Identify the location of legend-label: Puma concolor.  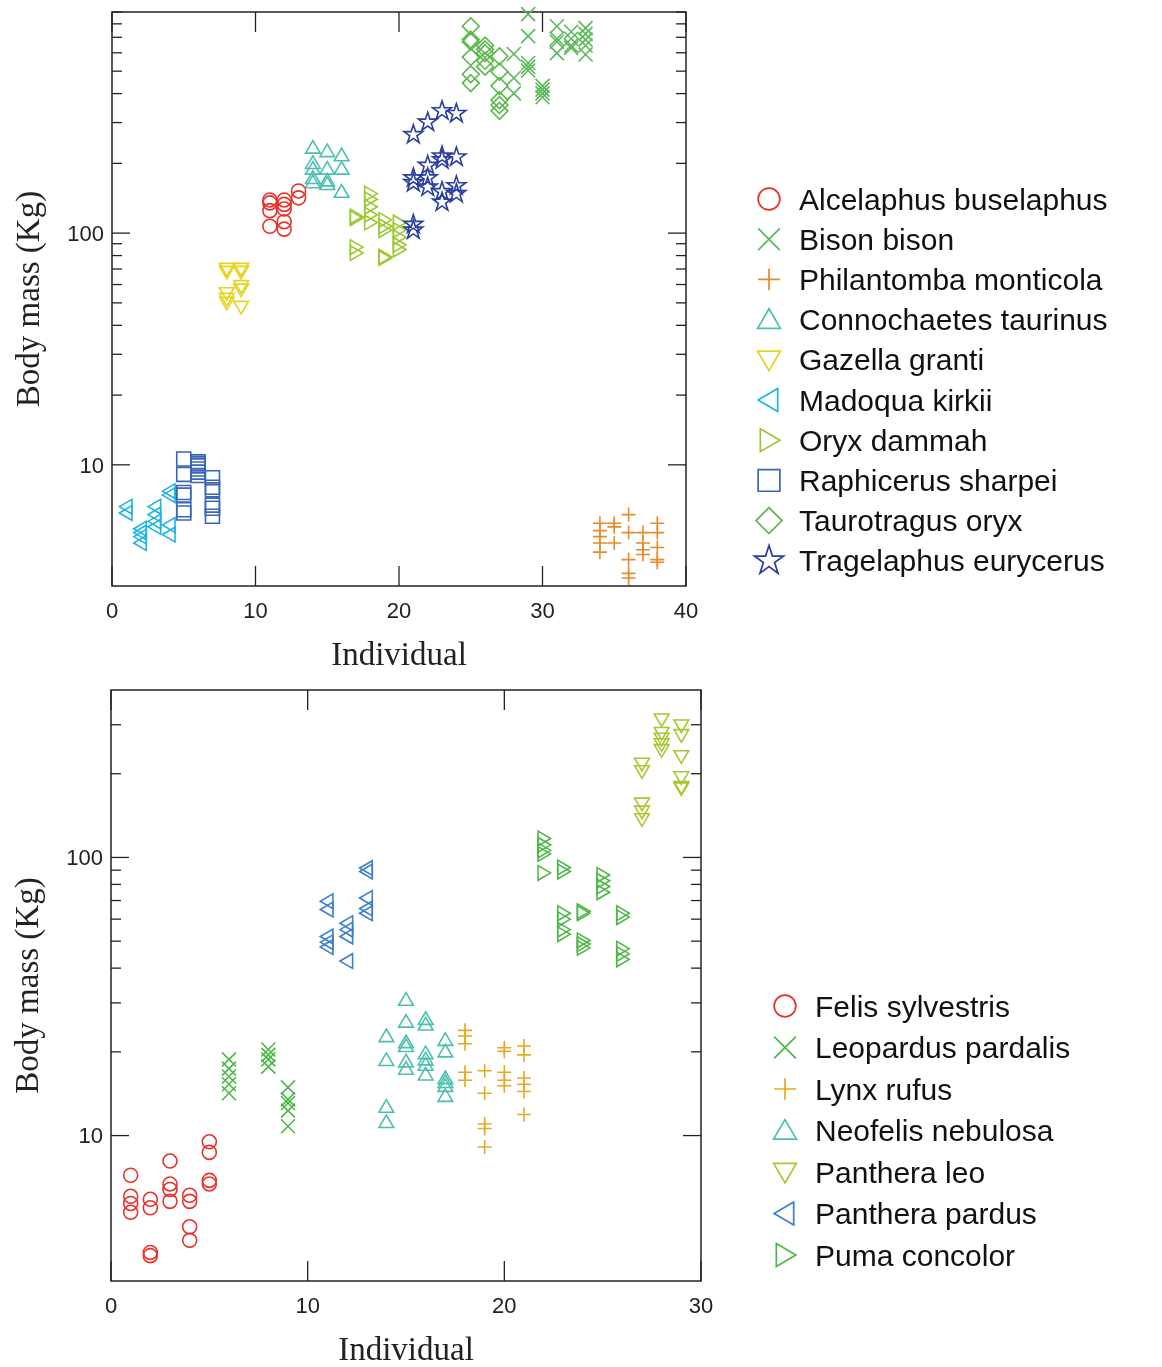
(915, 1255).